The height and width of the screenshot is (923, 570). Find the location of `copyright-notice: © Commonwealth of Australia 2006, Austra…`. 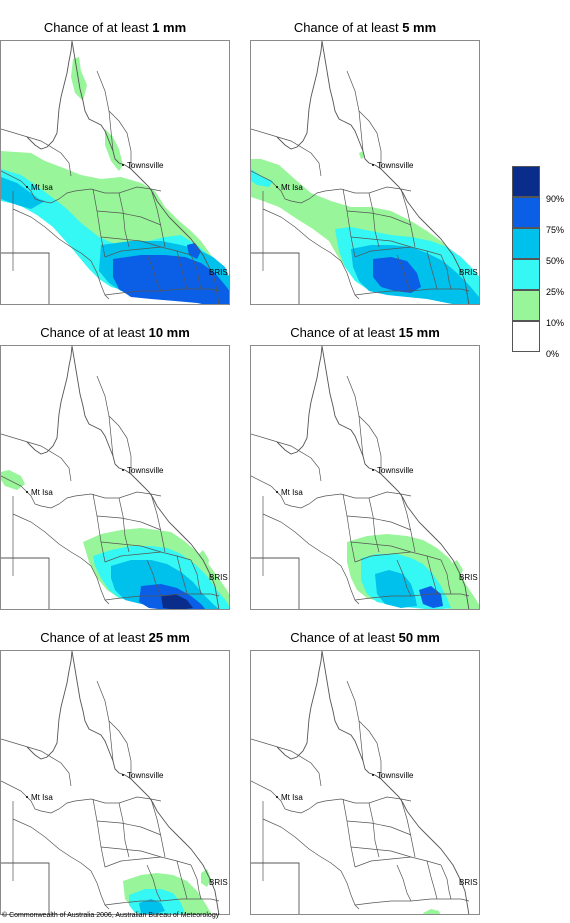

copyright-notice: © Commonwealth of Australia 2006, Austra… is located at coordinates (111, 915).